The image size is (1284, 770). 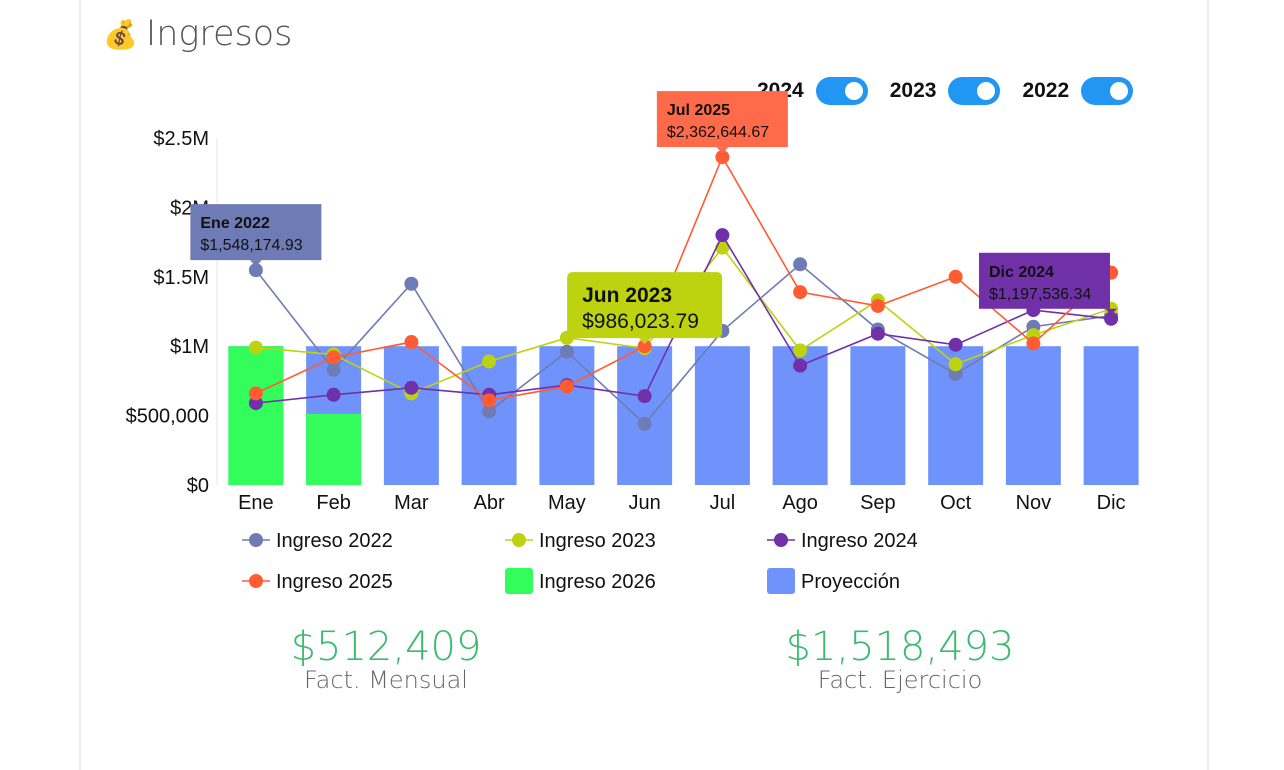 What do you see at coordinates (850, 582) in the screenshot?
I see `legend-label: Proyección` at bounding box center [850, 582].